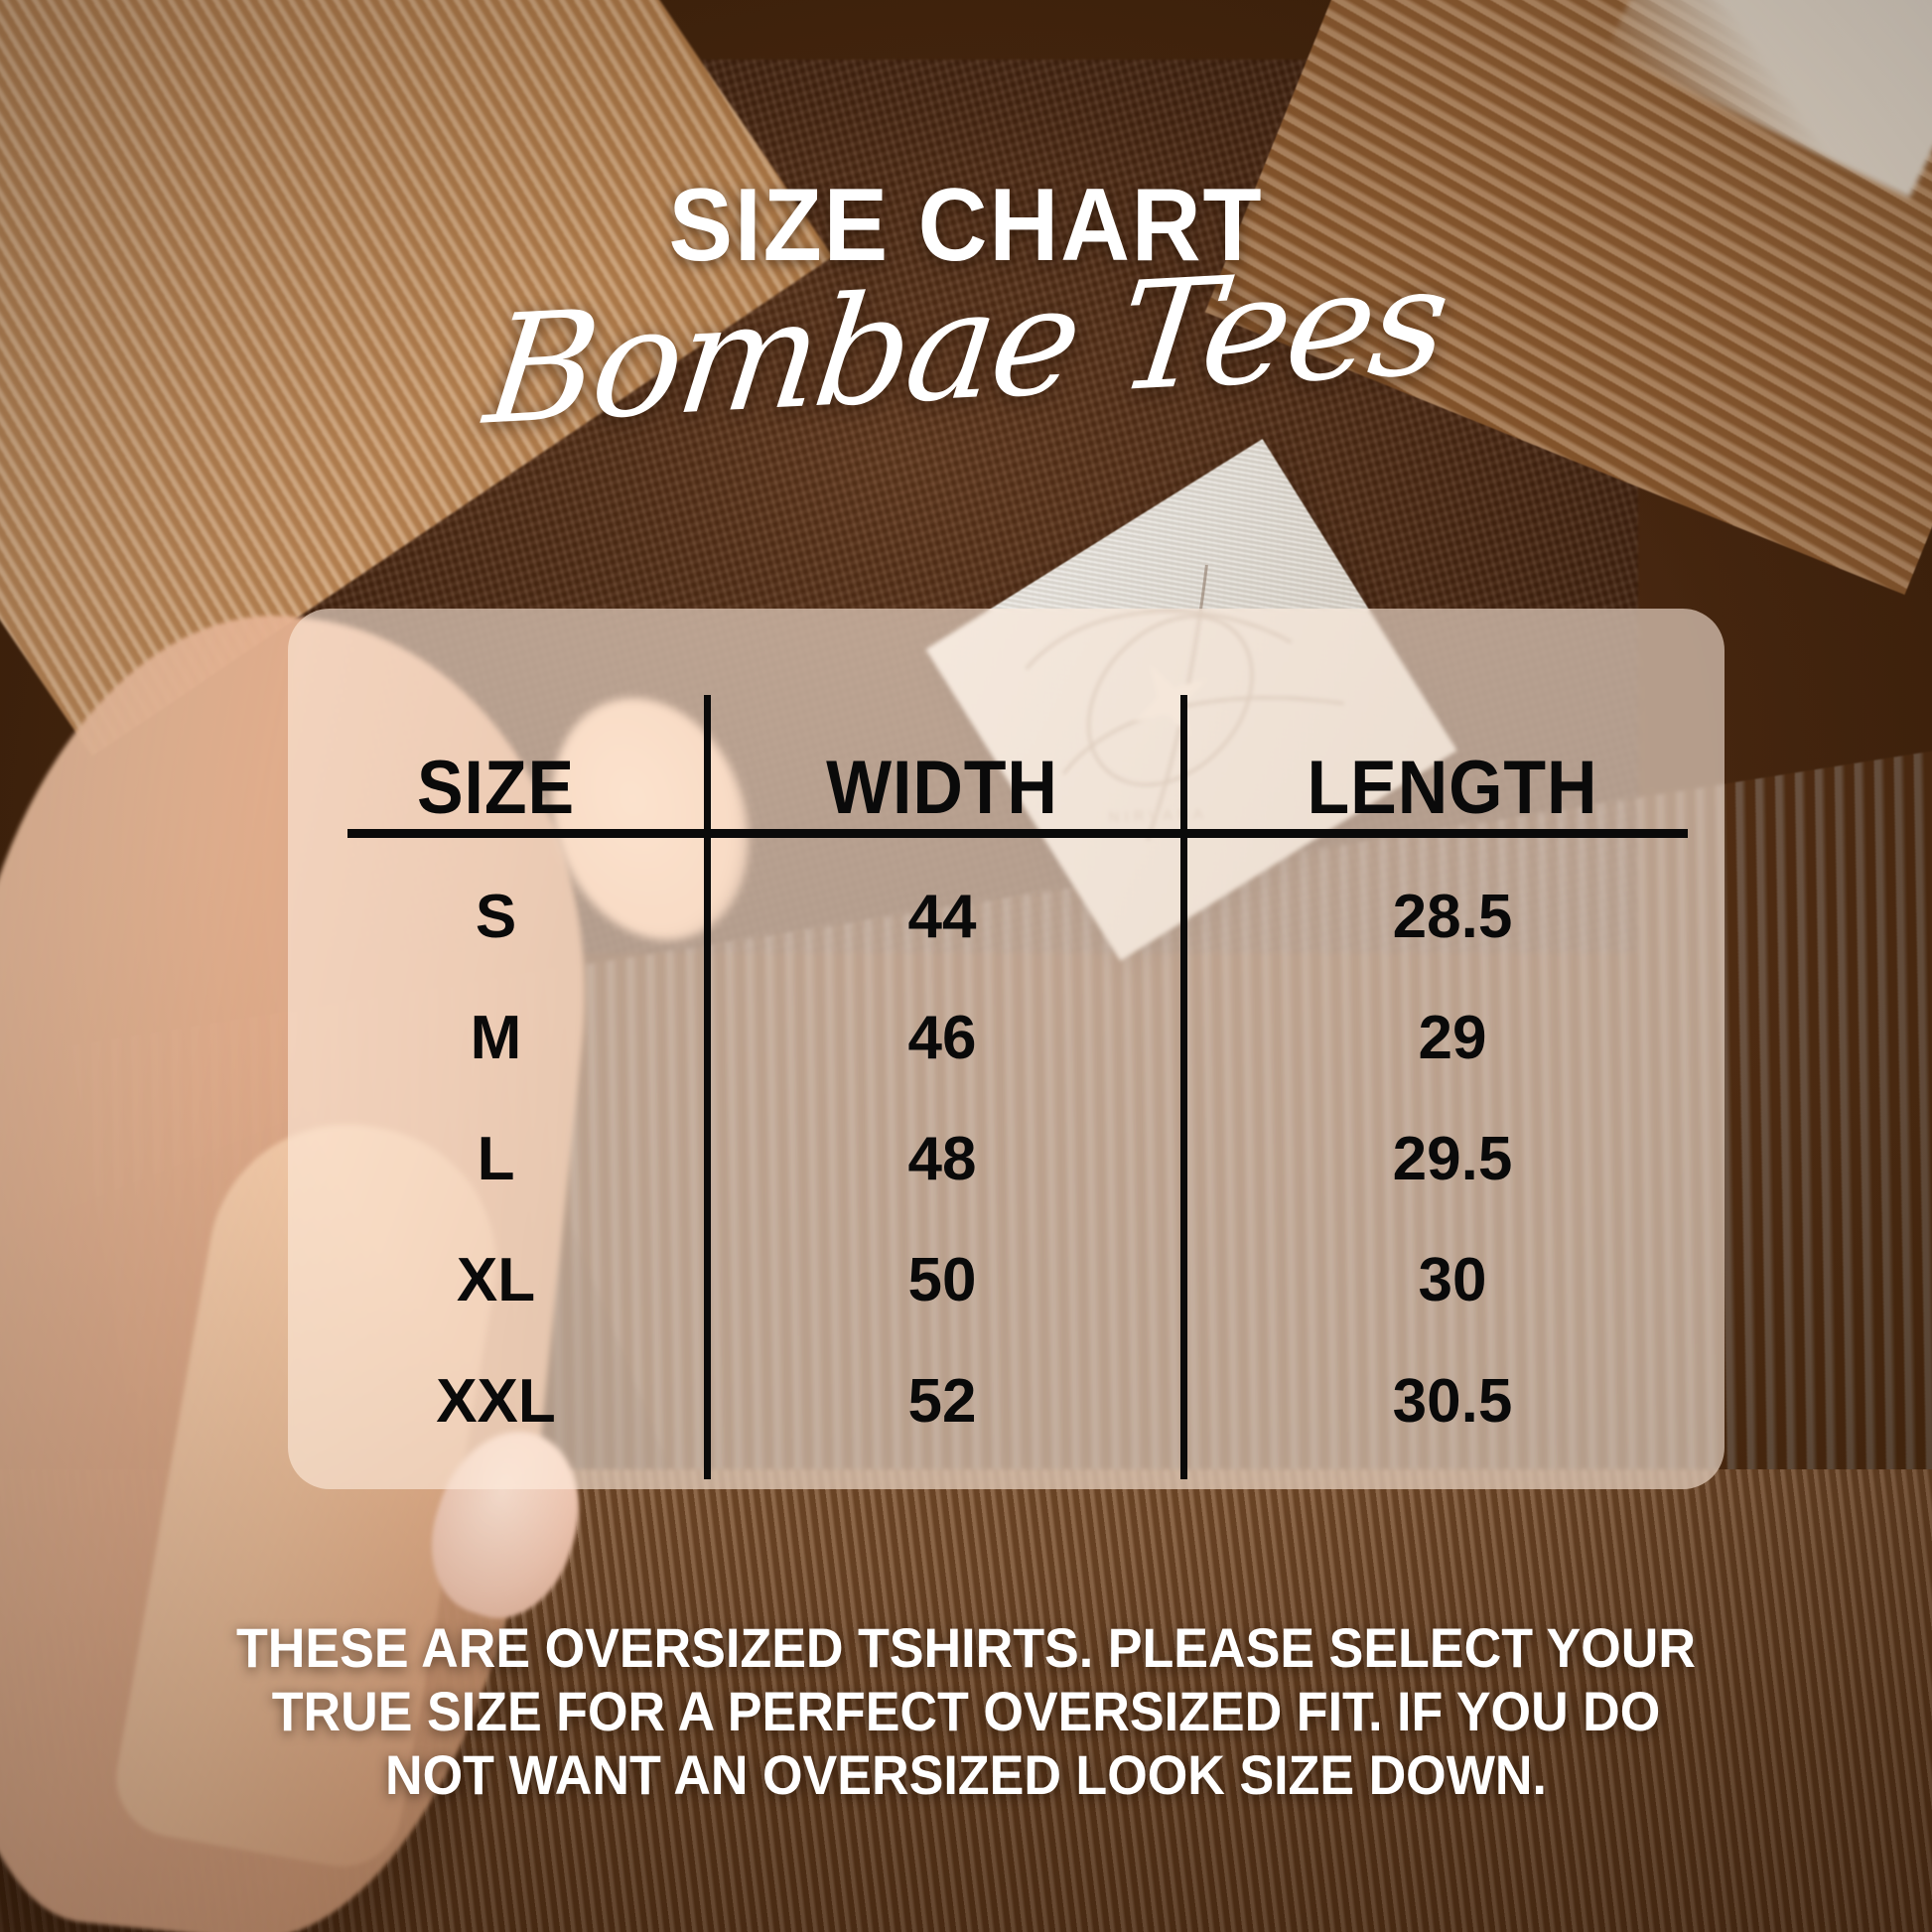 Image resolution: width=1932 pixels, height=1932 pixels. I want to click on table-row: S 44 28.5, so click(1007, 918).